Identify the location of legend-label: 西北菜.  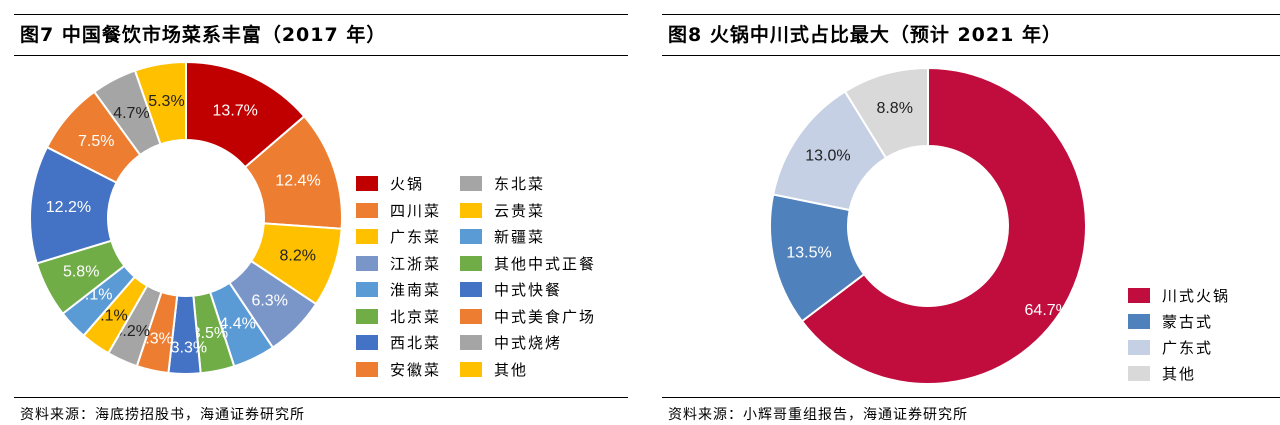
(416, 343).